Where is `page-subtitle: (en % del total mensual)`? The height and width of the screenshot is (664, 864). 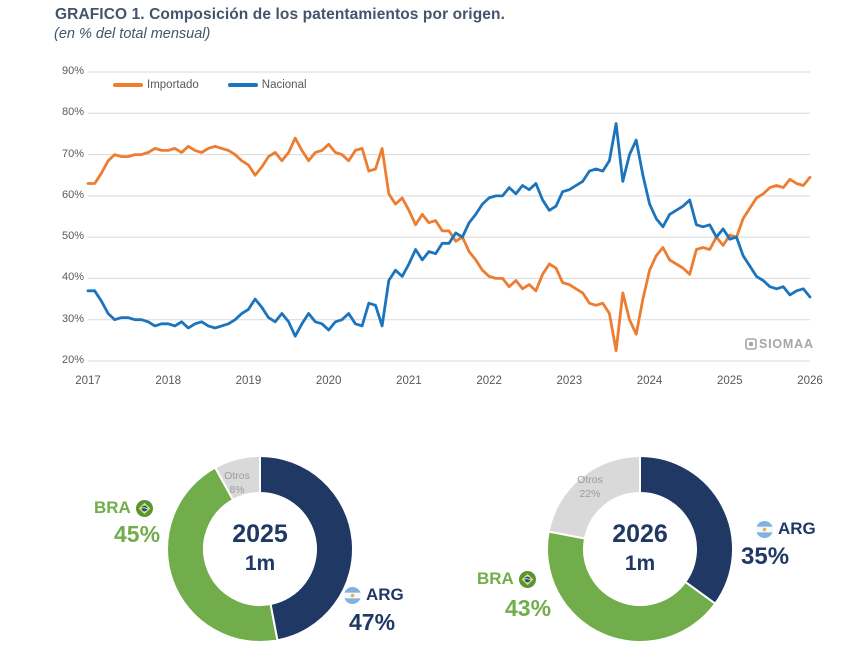 page-subtitle: (en % del total mensual) is located at coordinates (132, 34).